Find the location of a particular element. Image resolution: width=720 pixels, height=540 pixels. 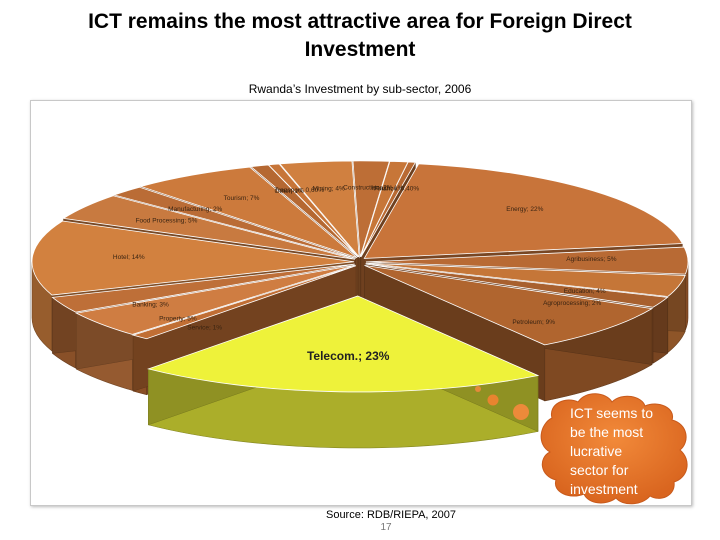

thought-dot-medium is located at coordinates (493, 400).